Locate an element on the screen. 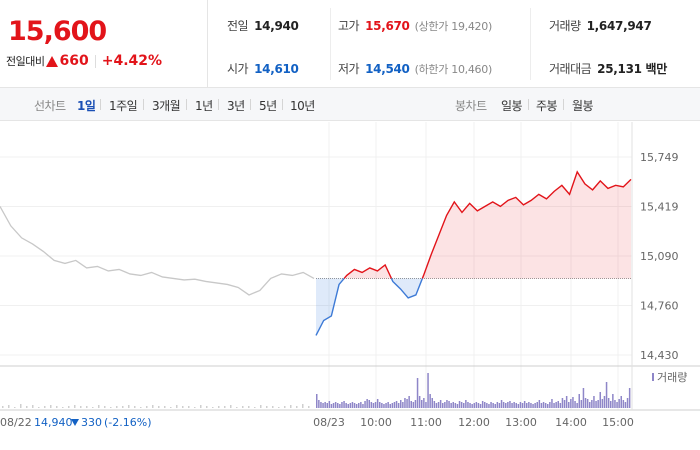  period-3m-tab: 3개월 is located at coordinates (166, 106).